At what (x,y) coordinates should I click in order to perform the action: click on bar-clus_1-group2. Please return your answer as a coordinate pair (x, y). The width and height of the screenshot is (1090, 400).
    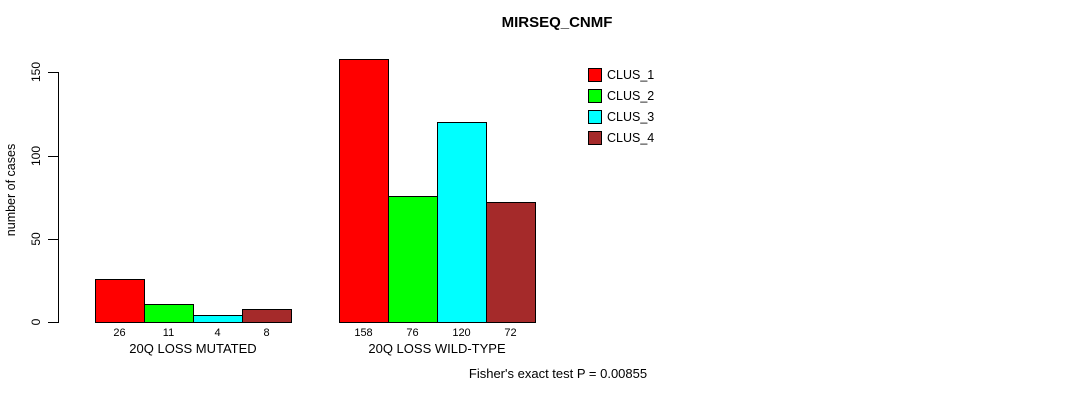
    Looking at the image, I should click on (364, 191).